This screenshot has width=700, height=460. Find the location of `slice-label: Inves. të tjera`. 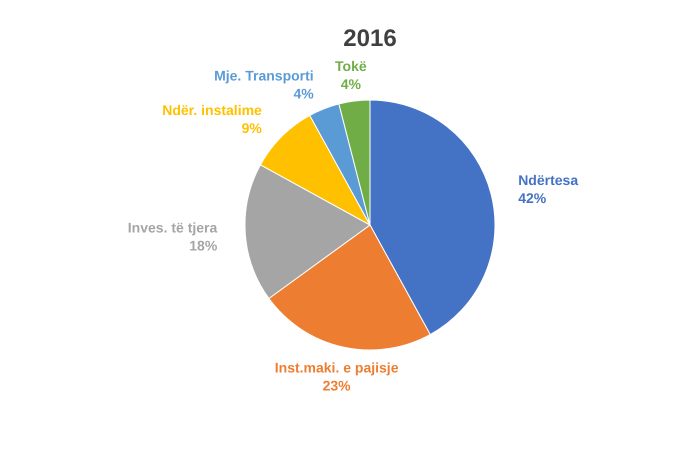

slice-label: Inves. të tjera is located at coordinates (173, 228).